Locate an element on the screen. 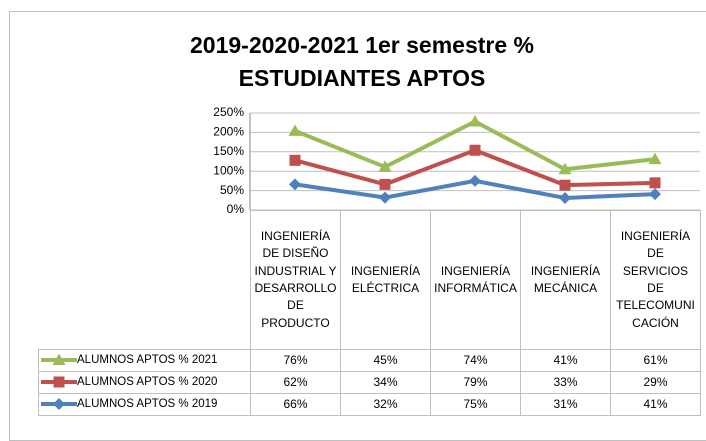  value-cell: 66% is located at coordinates (295, 404).